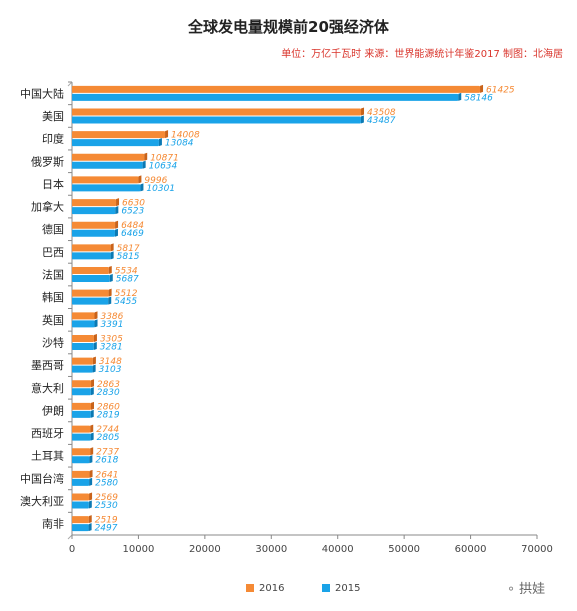 The height and width of the screenshot is (611, 577). I want to click on category-label: 美国, so click(53, 116).